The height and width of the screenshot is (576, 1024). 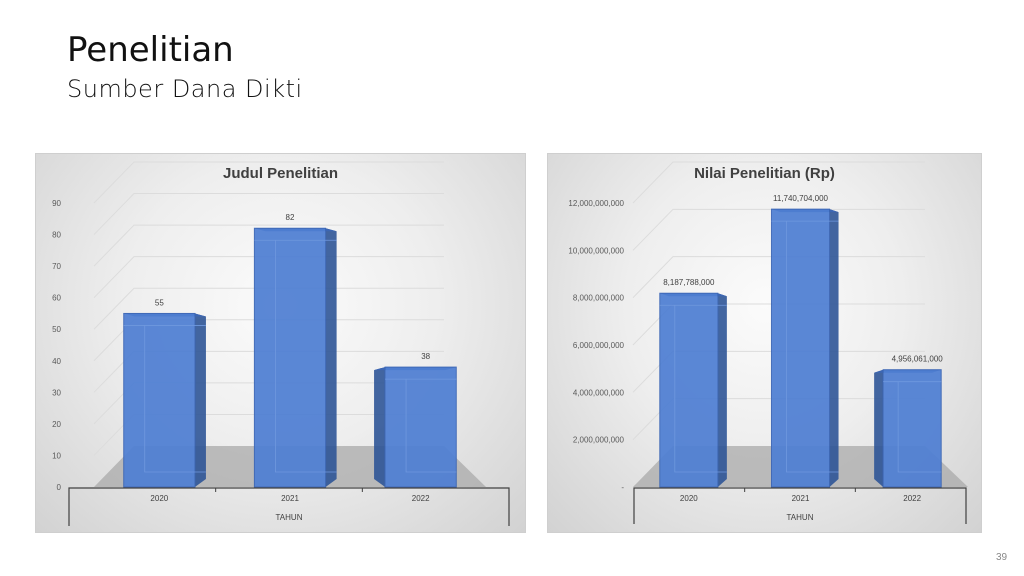 I want to click on chart-title: Nilai Penelitian (Rp), so click(x=764, y=173).